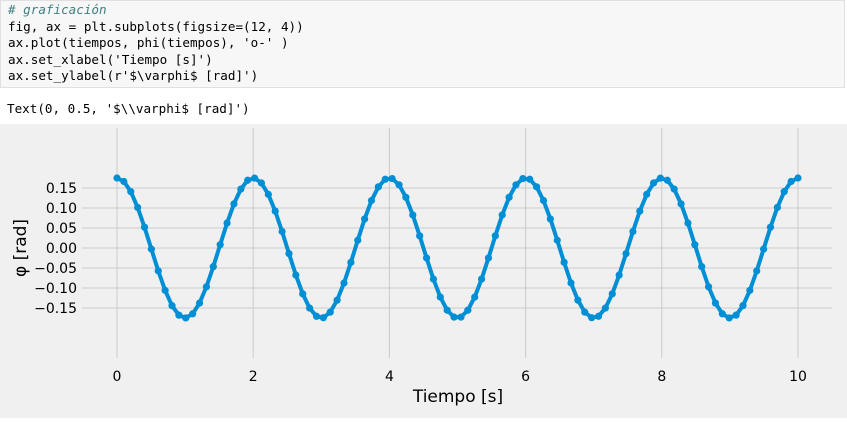 The image size is (847, 422). I want to click on code-line-2: fig, ax = plt.subplots(figsize=(12, 4)), so click(156, 26).